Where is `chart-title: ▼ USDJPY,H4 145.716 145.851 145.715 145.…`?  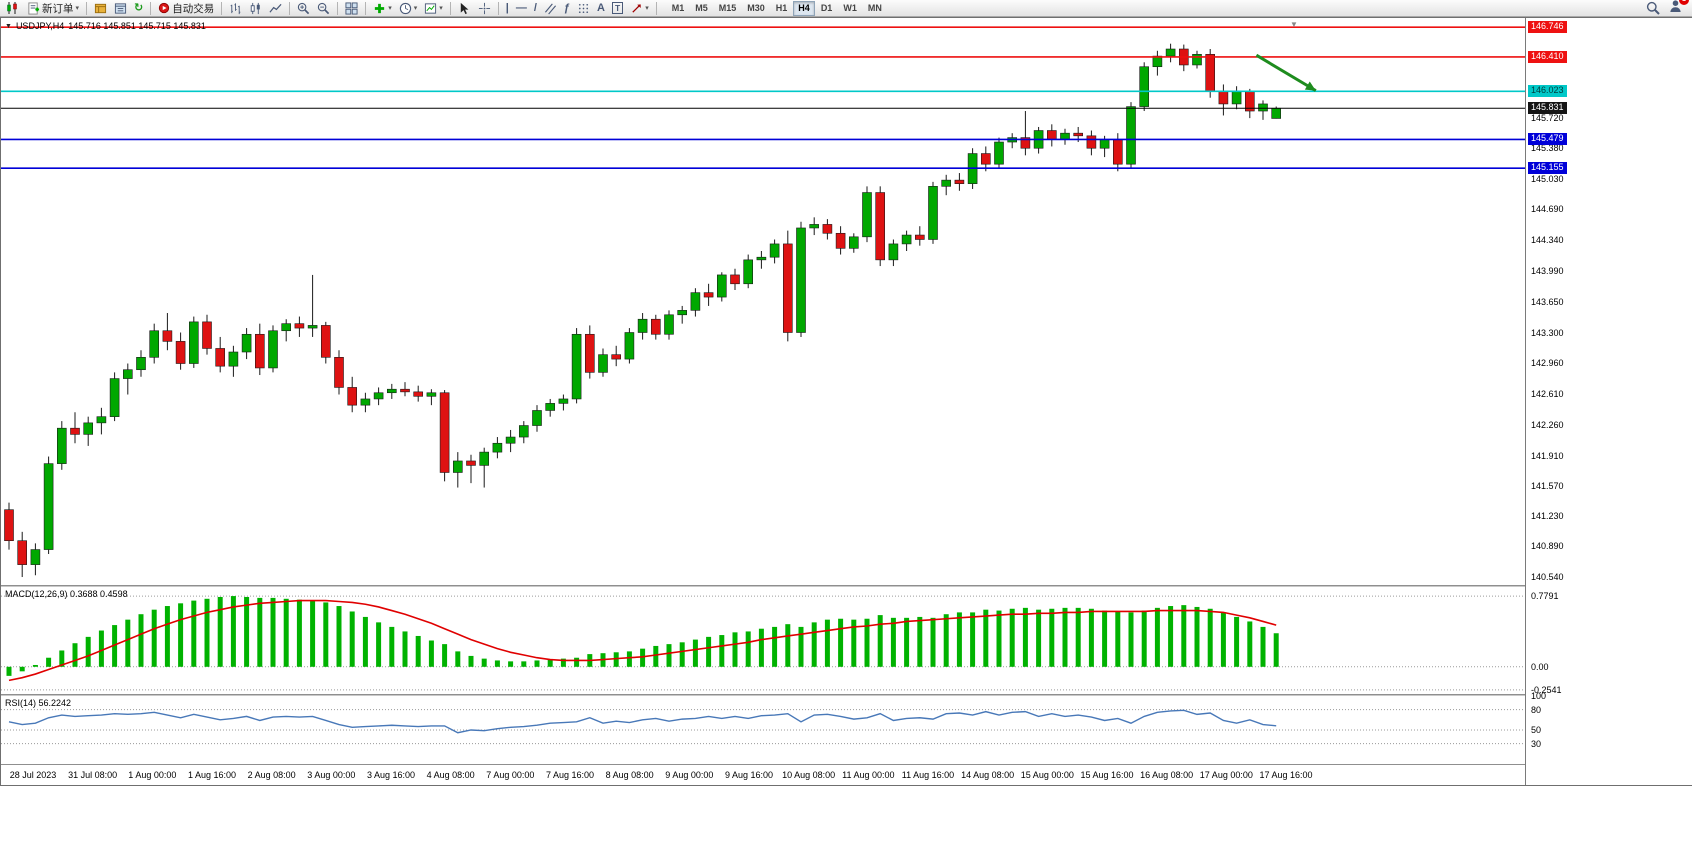
chart-title: ▼ USDJPY,H4 145.716 145.851 145.715 145.… is located at coordinates (105, 26).